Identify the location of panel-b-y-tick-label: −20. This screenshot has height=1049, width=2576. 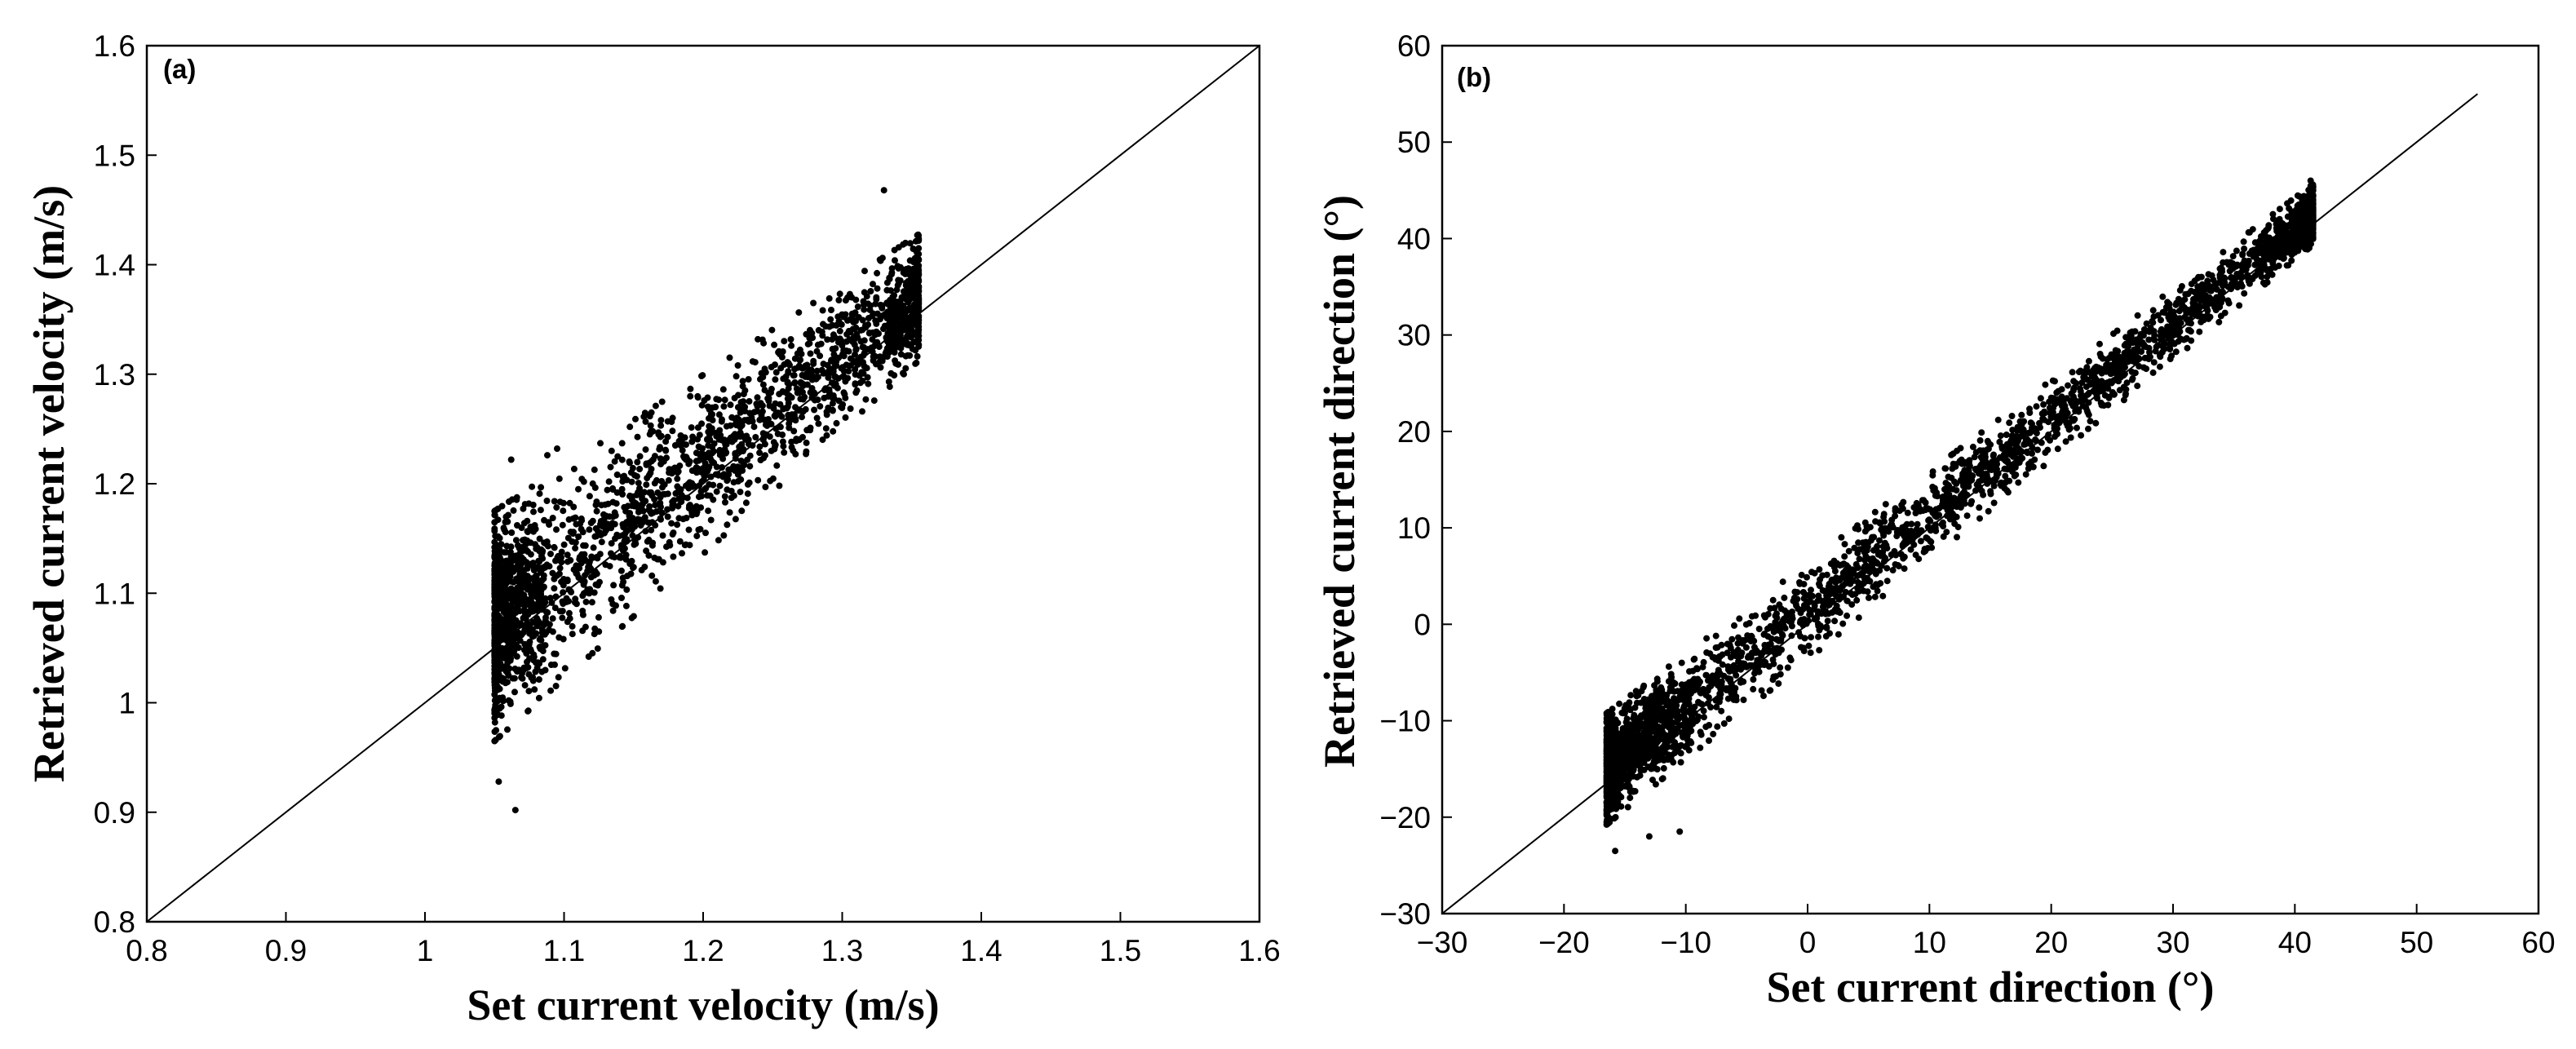
(1405, 818).